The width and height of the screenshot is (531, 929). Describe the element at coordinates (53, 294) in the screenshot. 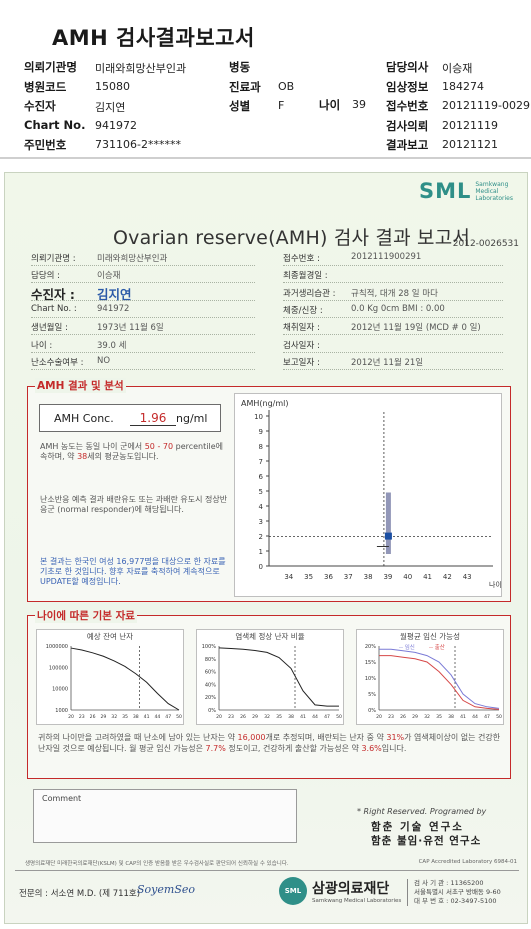

I see `info-label: 수진자 :` at that location.